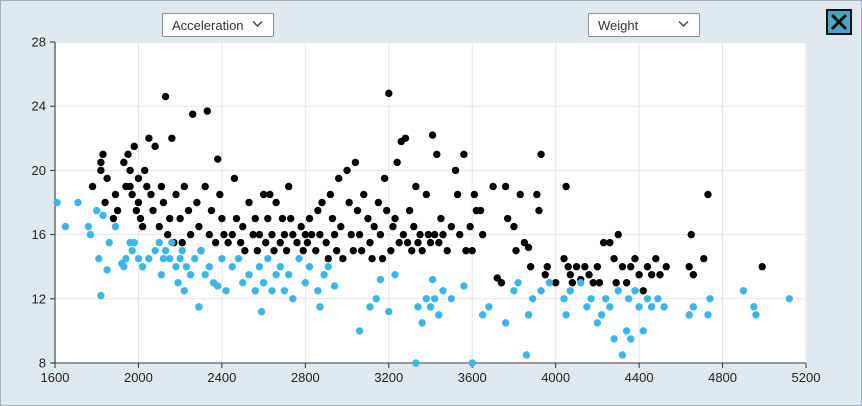 This screenshot has width=862, height=406. I want to click on x-tick-label: 3600, so click(472, 377).